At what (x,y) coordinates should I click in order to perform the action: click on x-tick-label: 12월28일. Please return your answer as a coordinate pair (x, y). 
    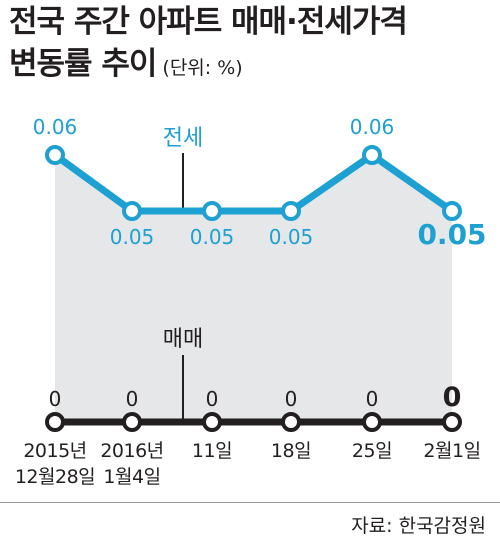
    Looking at the image, I should click on (55, 477).